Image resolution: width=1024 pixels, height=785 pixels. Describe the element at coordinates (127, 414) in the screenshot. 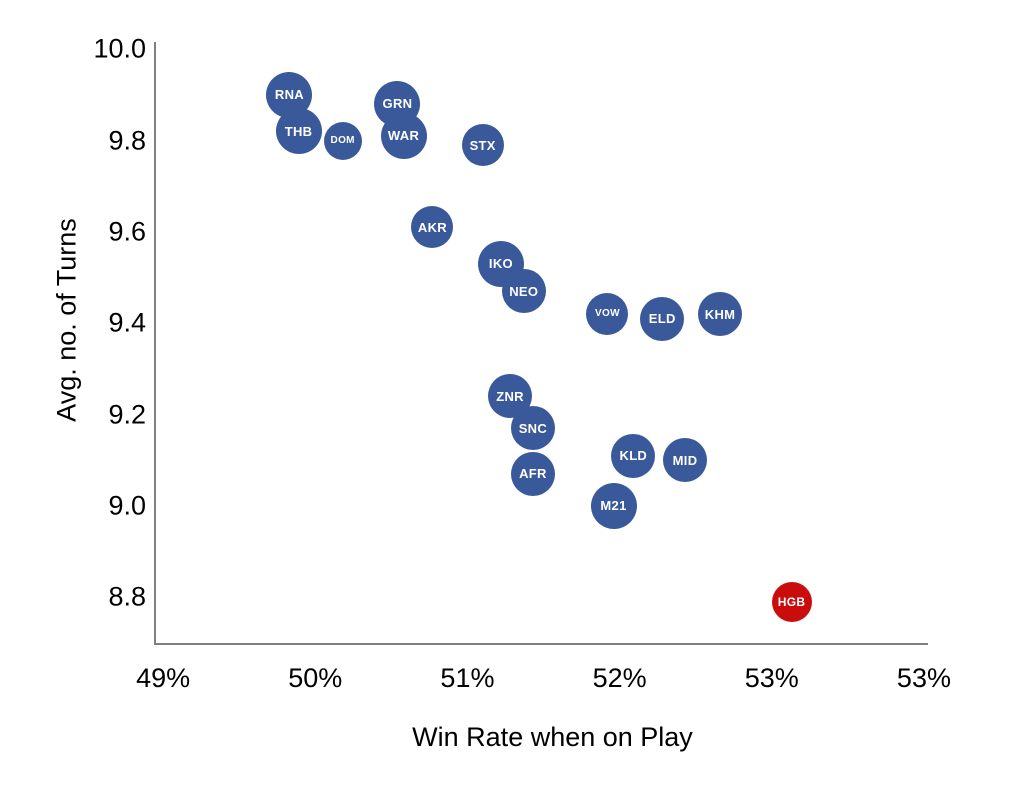

I see `y-tick-label: 9.2` at that location.